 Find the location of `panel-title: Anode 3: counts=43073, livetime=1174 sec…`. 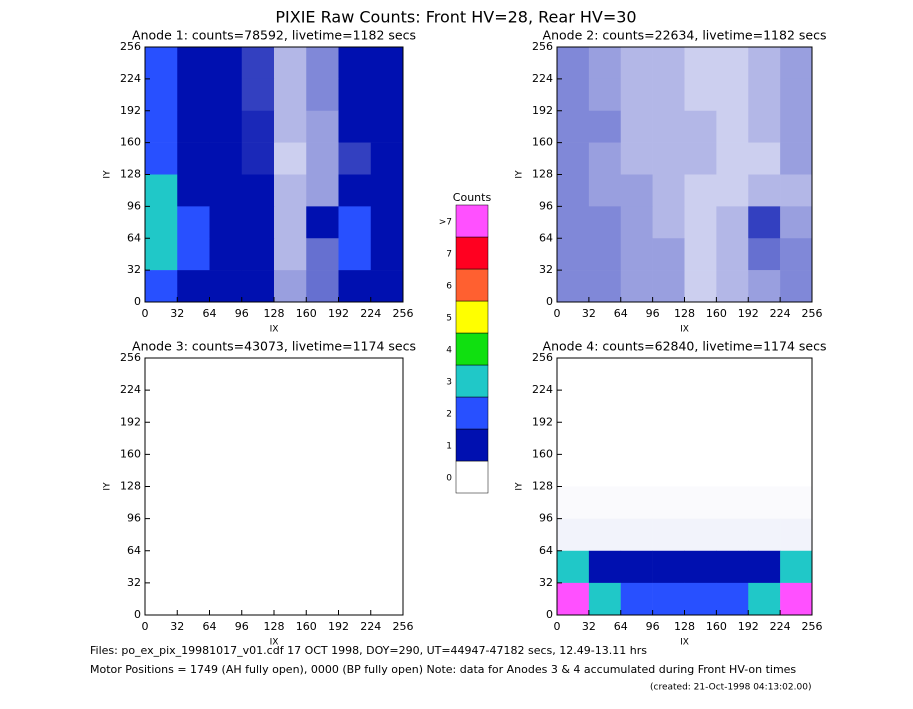

panel-title: Anode 3: counts=43073, livetime=1174 sec… is located at coordinates (274, 346).